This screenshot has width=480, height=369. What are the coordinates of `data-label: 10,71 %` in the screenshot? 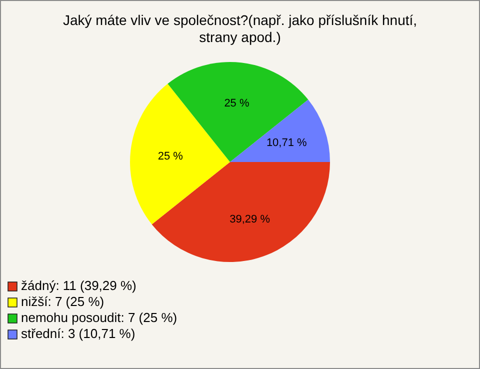 It's located at (287, 143).